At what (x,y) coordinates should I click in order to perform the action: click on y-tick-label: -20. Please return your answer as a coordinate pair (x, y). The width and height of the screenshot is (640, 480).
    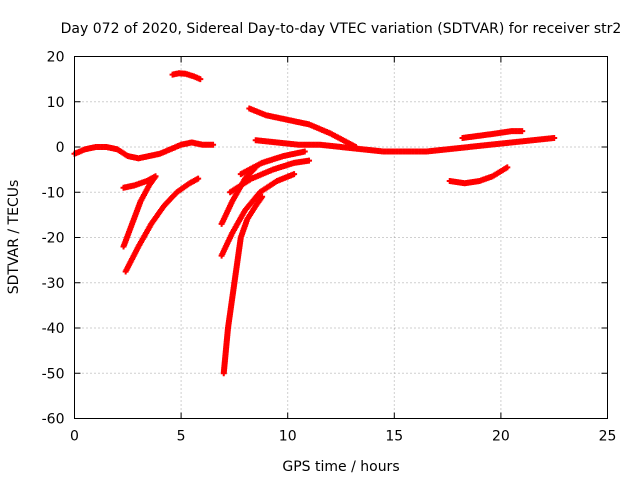
    Looking at the image, I should click on (53, 239).